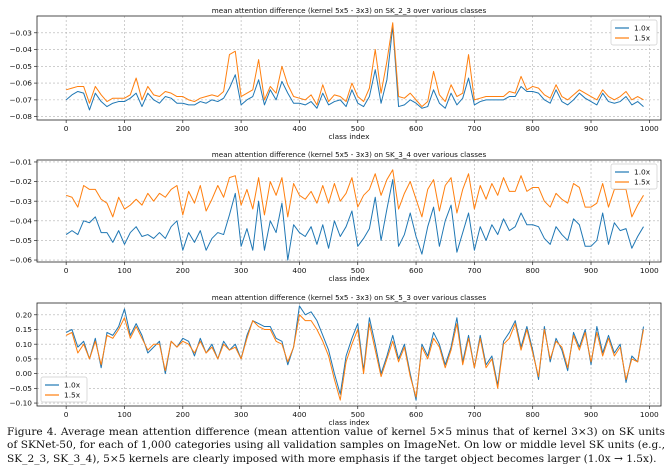 The height and width of the screenshot is (475, 671). I want to click on y-tick-label: −0.02, so click(20, 181).